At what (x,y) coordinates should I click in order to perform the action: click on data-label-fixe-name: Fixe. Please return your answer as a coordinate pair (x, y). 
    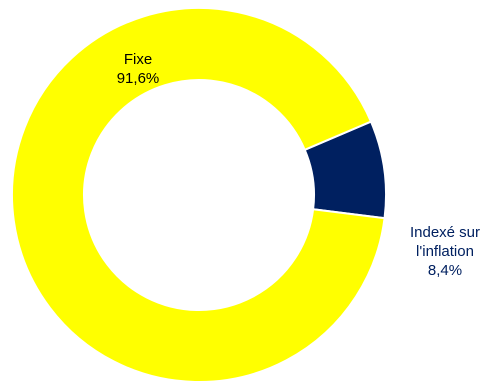
    Looking at the image, I should click on (138, 59).